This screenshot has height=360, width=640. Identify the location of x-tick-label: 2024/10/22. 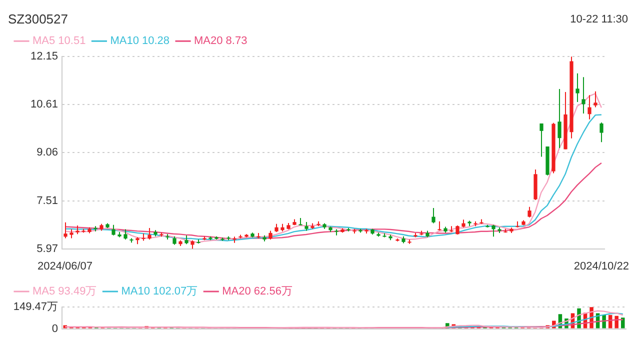
(601, 266).